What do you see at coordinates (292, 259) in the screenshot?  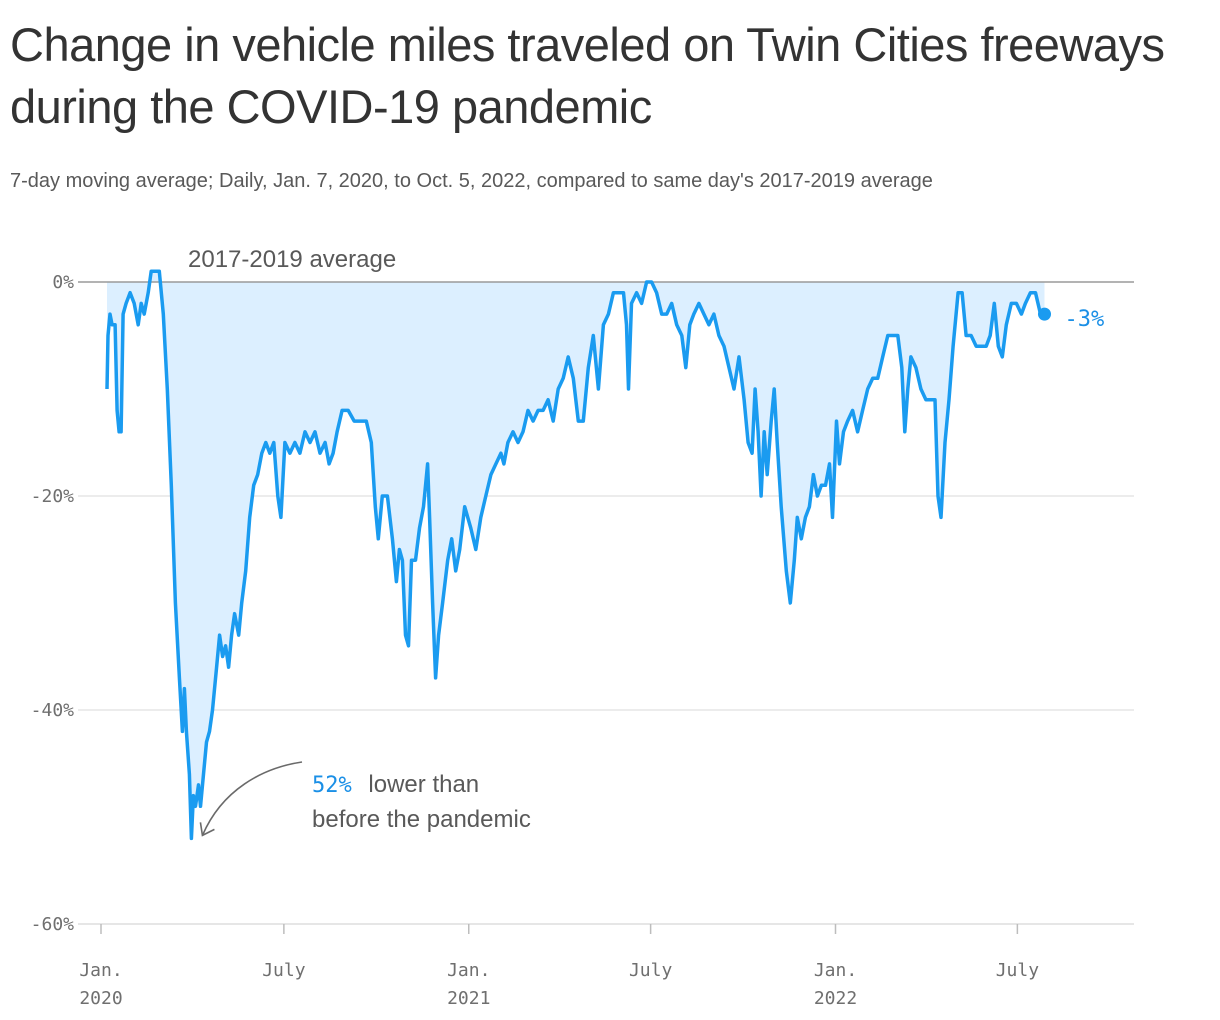 I see `baseline-label: 2017-2019 average` at bounding box center [292, 259].